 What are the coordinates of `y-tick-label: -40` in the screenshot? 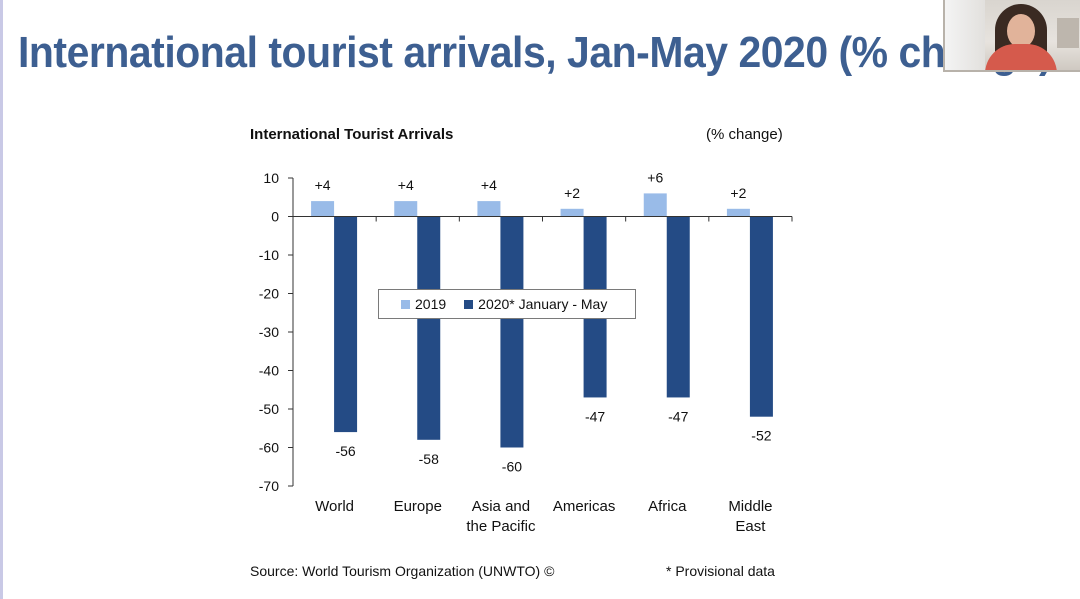 It's located at (269, 371).